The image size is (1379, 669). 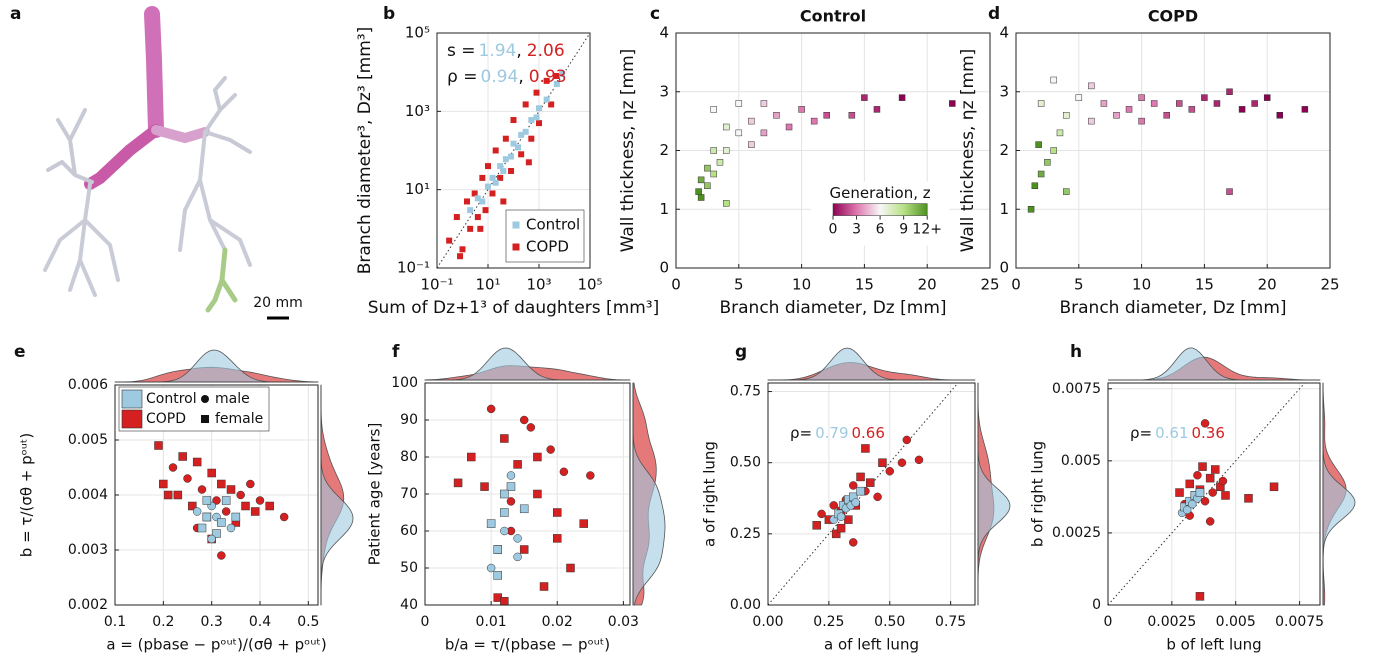 What do you see at coordinates (491, 622) in the screenshot?
I see `x-tick-label: 0.01` at bounding box center [491, 622].